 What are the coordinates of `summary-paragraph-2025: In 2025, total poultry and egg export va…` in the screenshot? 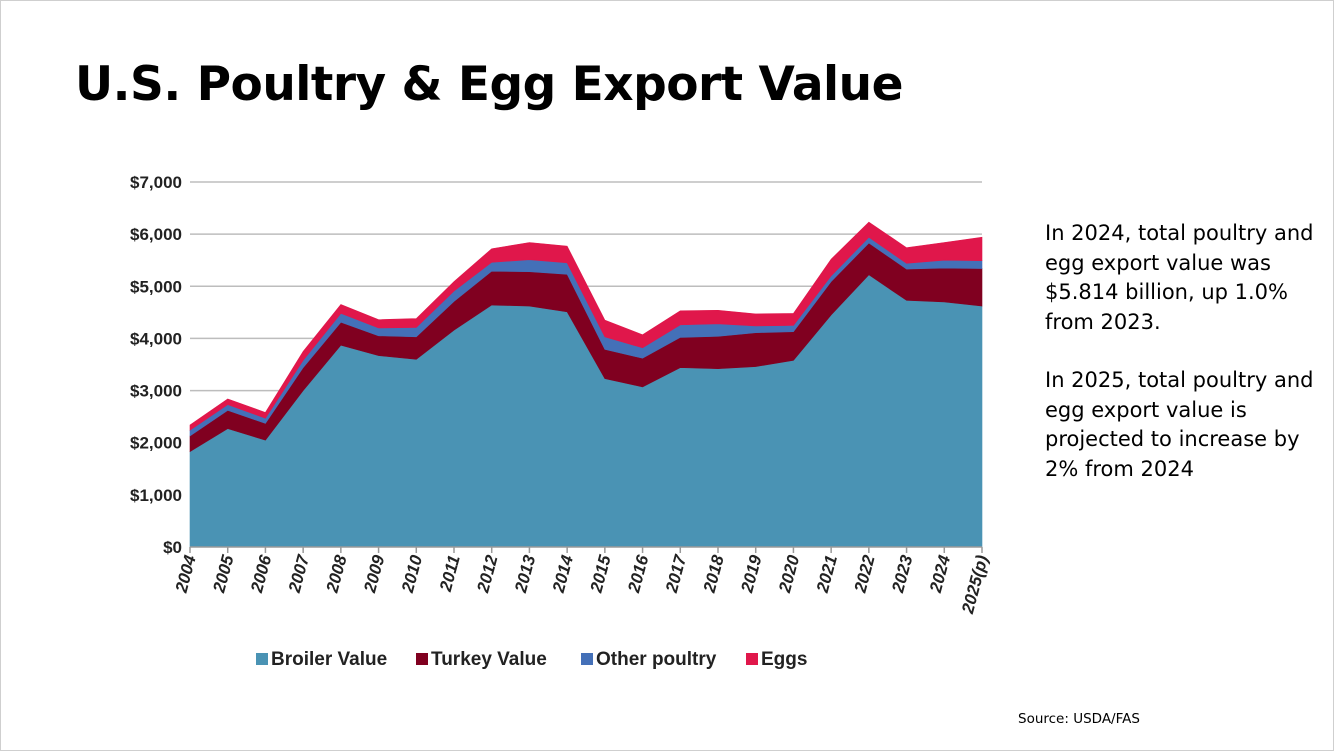 It's located at (1179, 424).